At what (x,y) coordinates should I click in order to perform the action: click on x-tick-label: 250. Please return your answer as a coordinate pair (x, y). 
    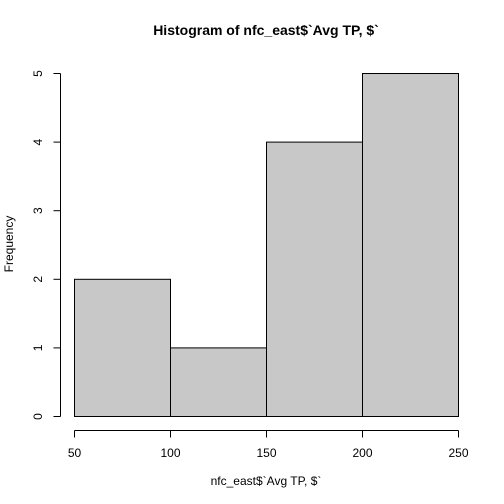
    Looking at the image, I should click on (458, 453).